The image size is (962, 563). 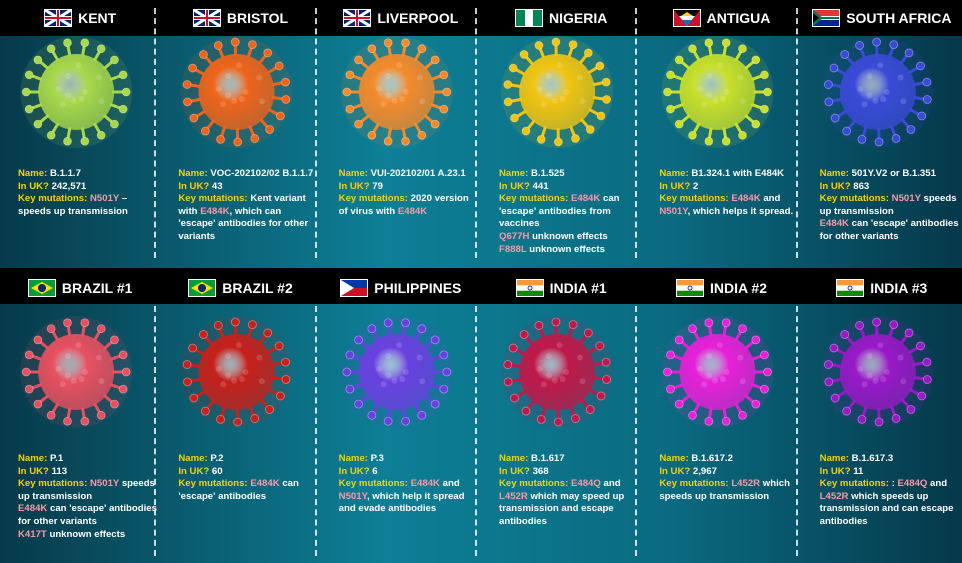 I want to click on info-line: In UK? 2, so click(x=729, y=187).